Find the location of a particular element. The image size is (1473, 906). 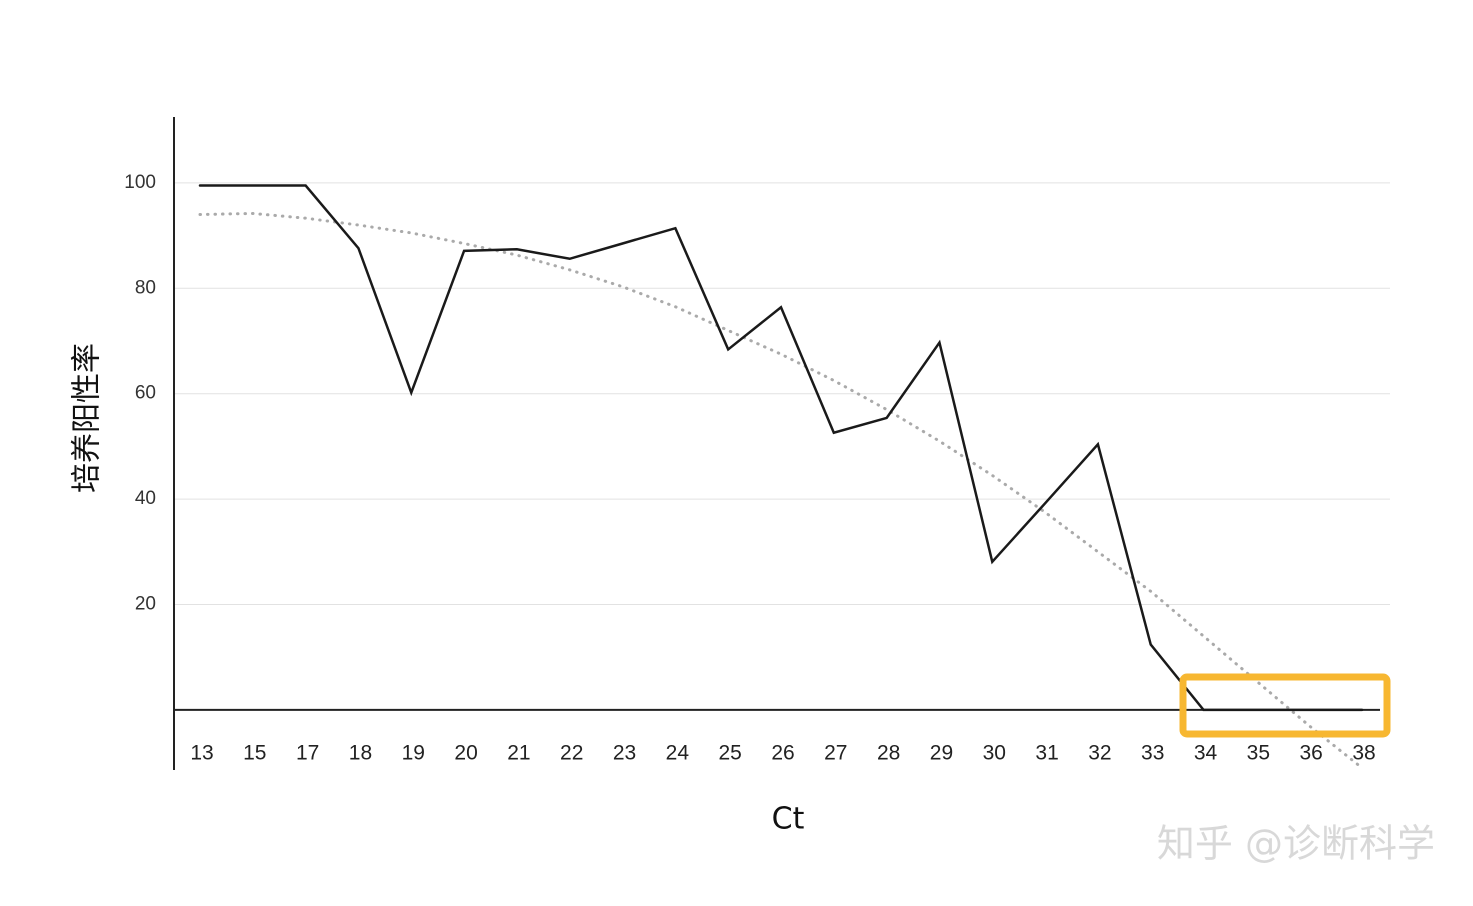

y-tick-label: 40 is located at coordinates (145, 498).